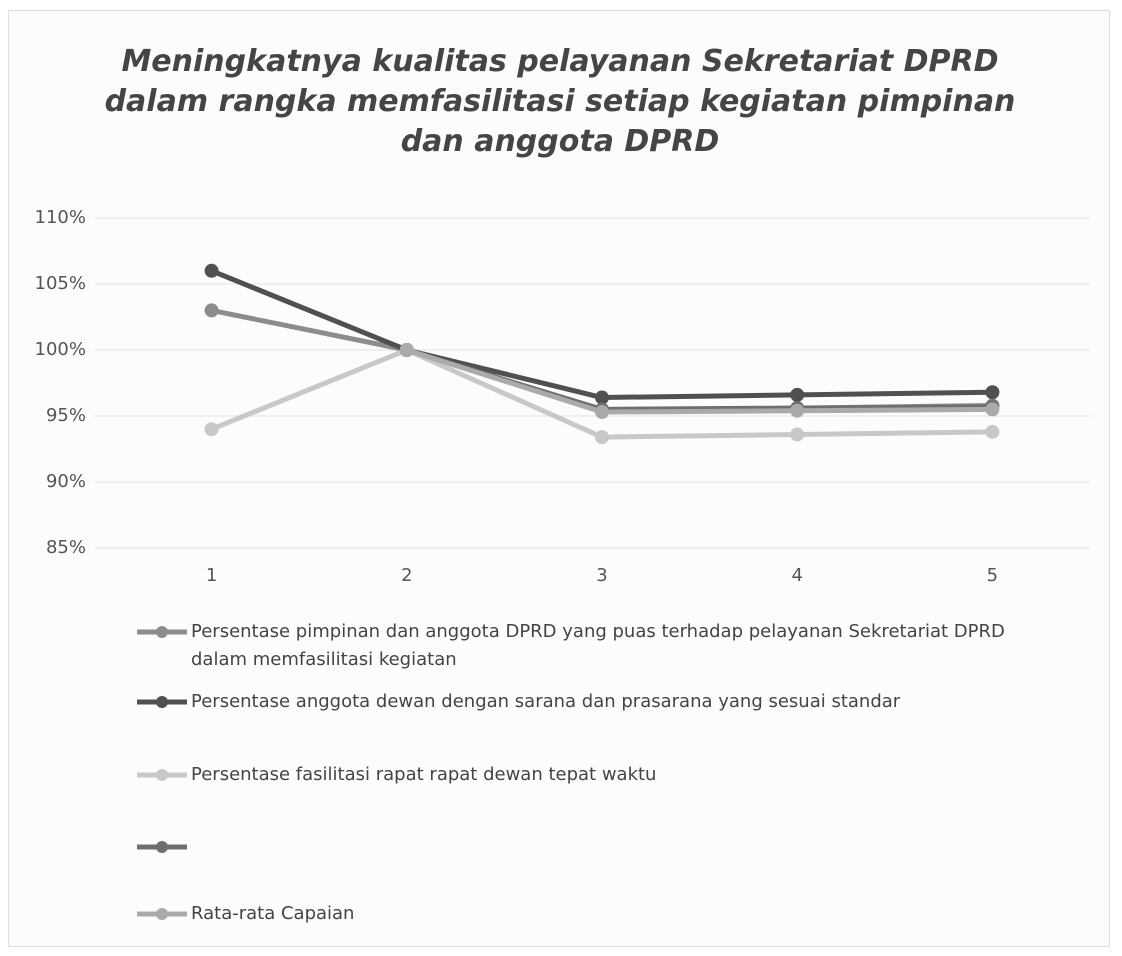  I want to click on legend-entry: Rata-rata Capaian, so click(244, 914).